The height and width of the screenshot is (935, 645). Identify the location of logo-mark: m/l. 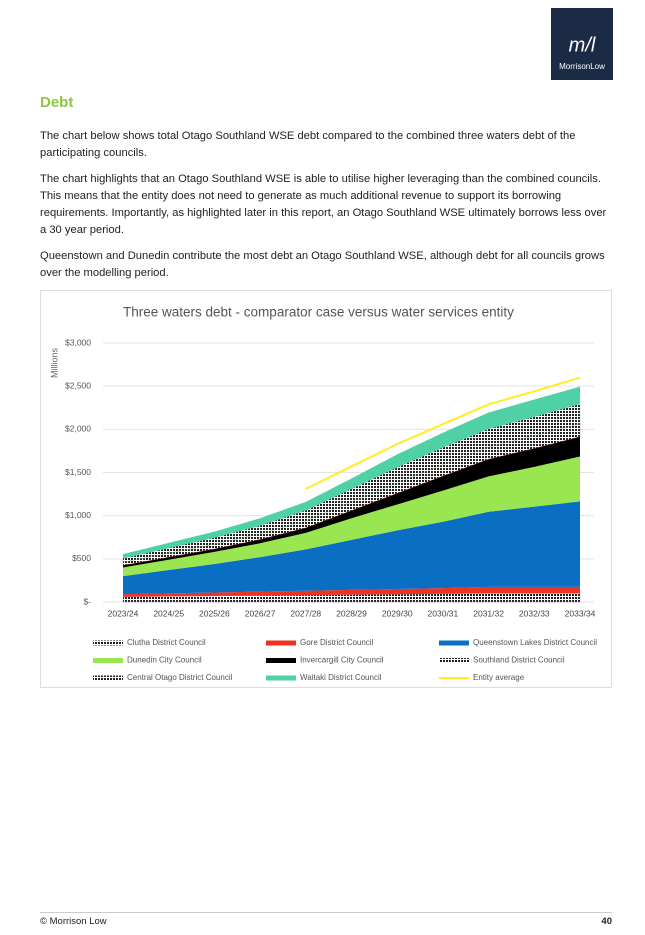
(582, 45).